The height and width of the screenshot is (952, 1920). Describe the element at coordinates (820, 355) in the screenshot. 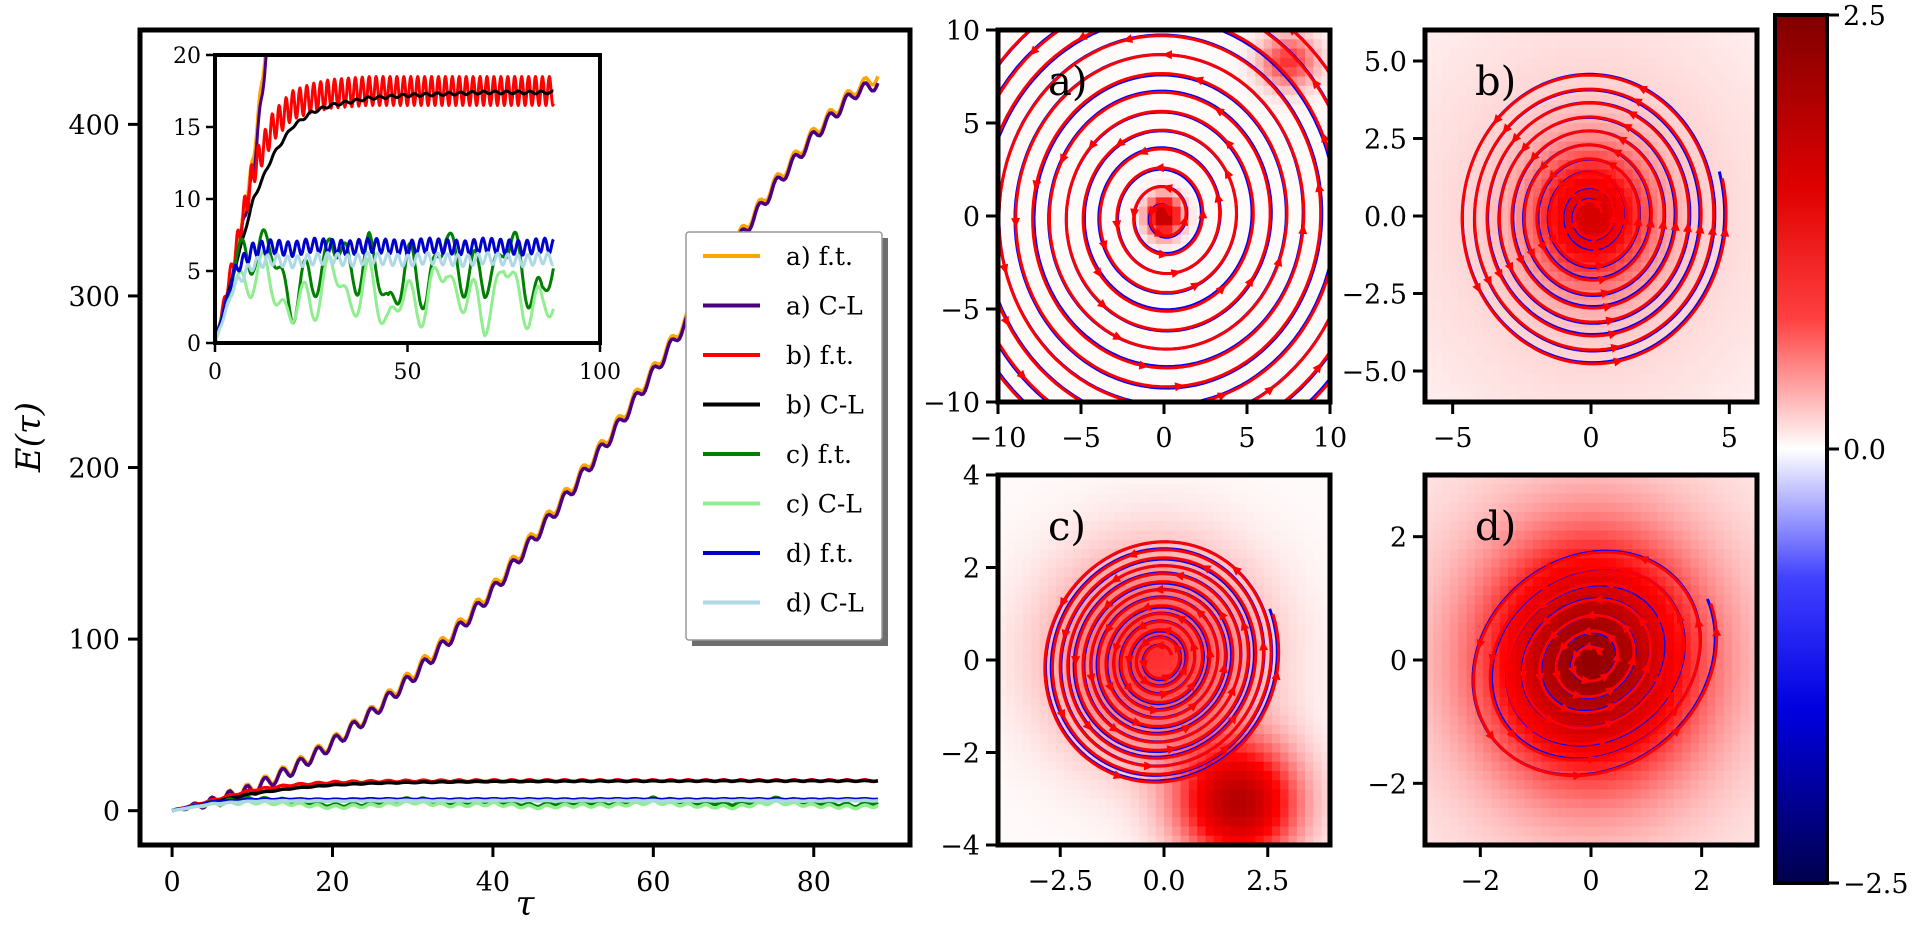

I see `legend-entry-label: b) f.t.` at that location.